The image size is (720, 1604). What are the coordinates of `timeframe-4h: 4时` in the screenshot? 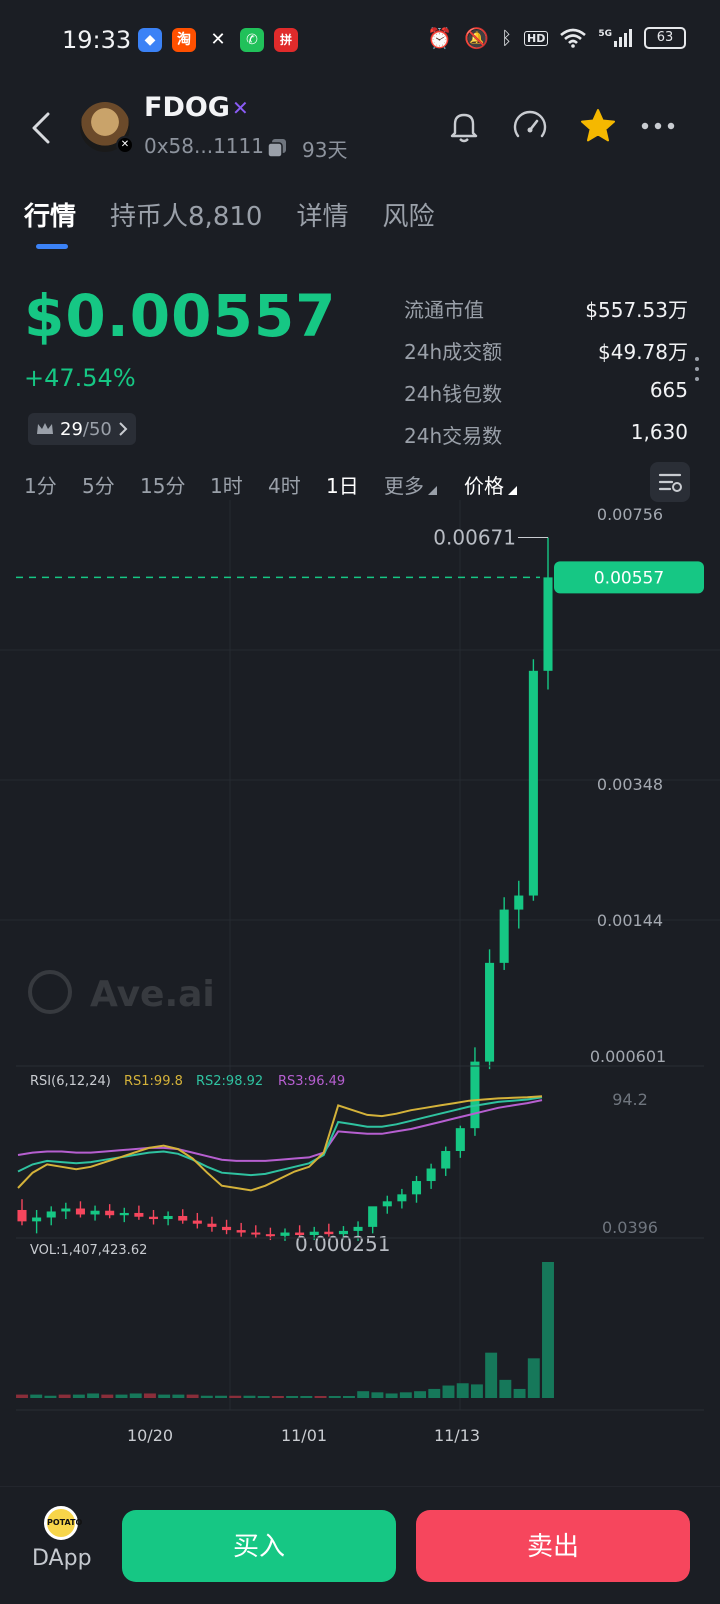 It's located at (284, 486).